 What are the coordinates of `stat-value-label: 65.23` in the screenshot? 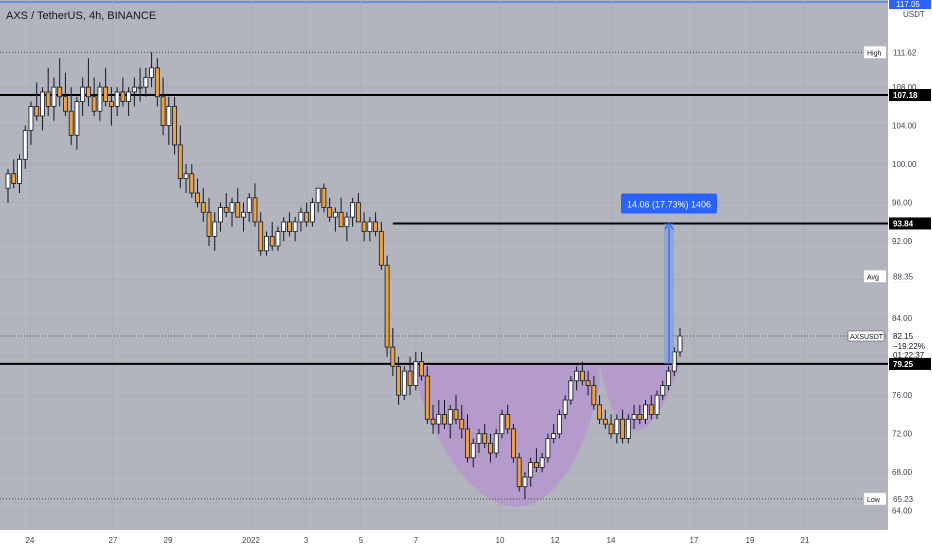 It's located at (903, 499).